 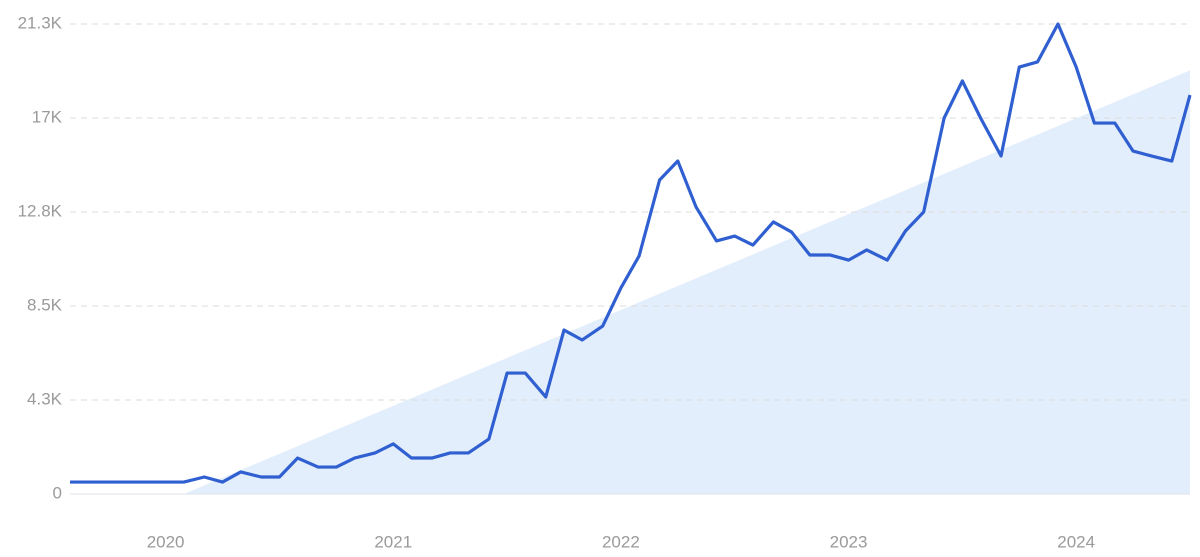 I want to click on y-tick-label: 12.8K, so click(x=40, y=210).